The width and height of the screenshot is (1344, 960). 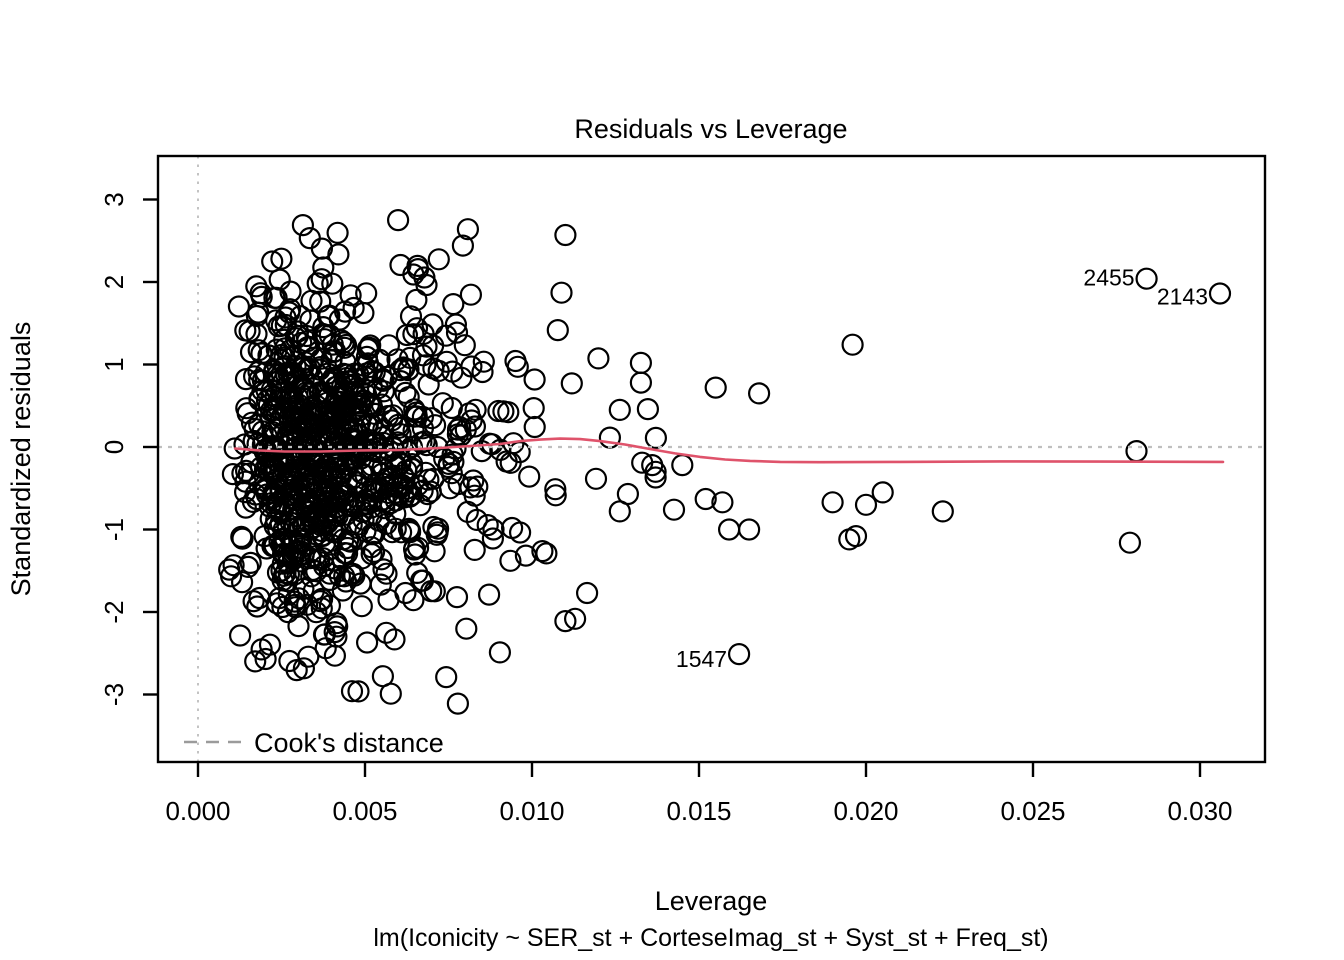 What do you see at coordinates (364, 811) in the screenshot?
I see `x-tick-label: 0.005` at bounding box center [364, 811].